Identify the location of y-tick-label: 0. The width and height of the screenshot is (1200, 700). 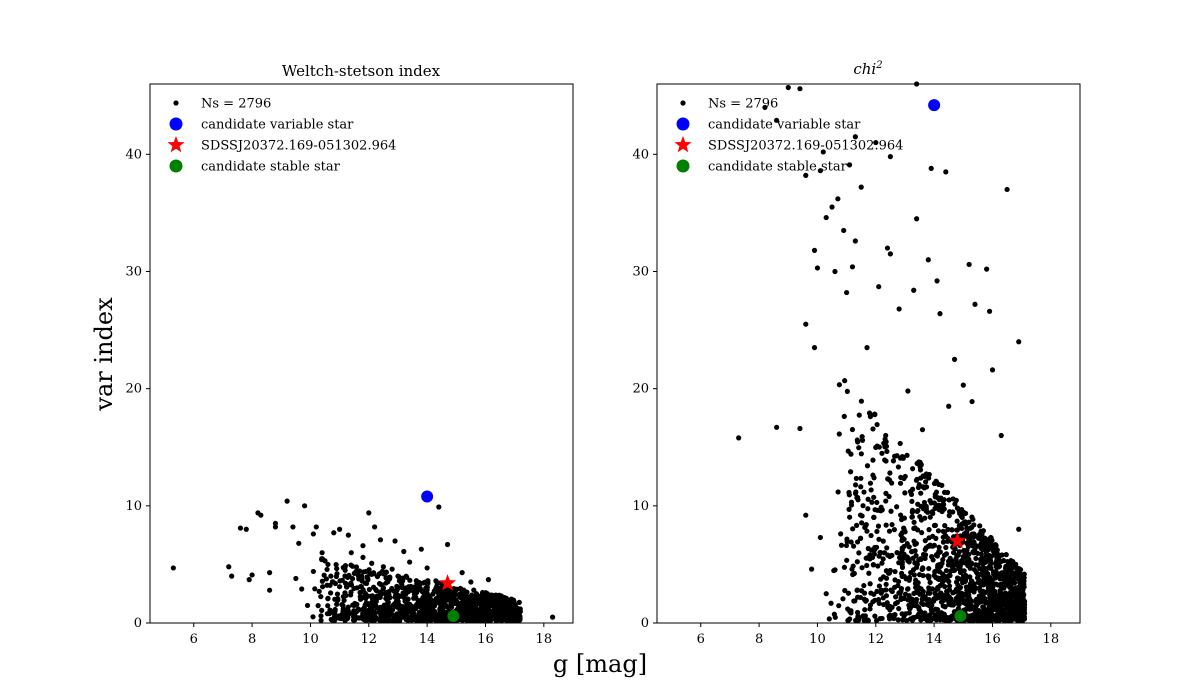
(138, 623).